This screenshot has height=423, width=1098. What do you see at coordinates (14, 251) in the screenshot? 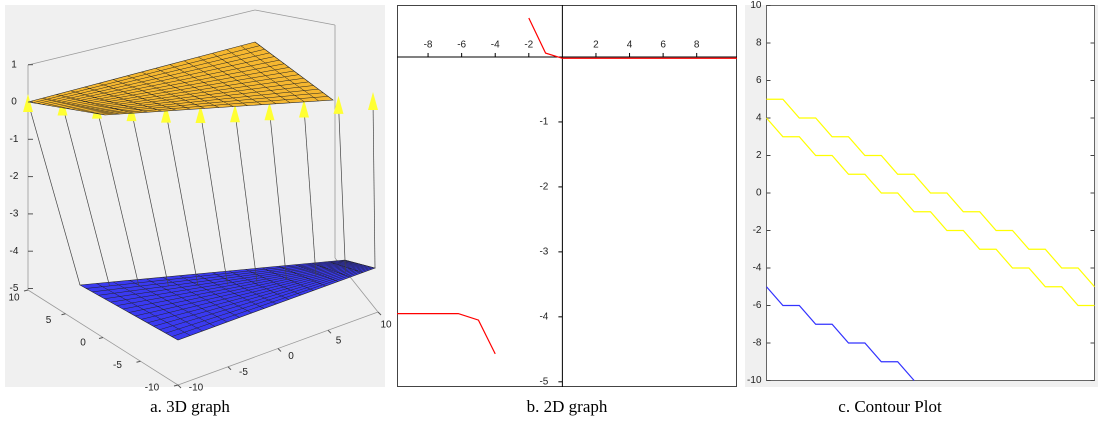
I see `z-tick-label: -4` at bounding box center [14, 251].